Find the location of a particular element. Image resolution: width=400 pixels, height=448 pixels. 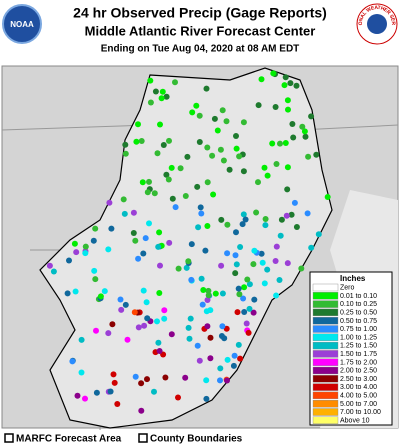

legend-label: 5.00 to 7.00 is located at coordinates (358, 404).